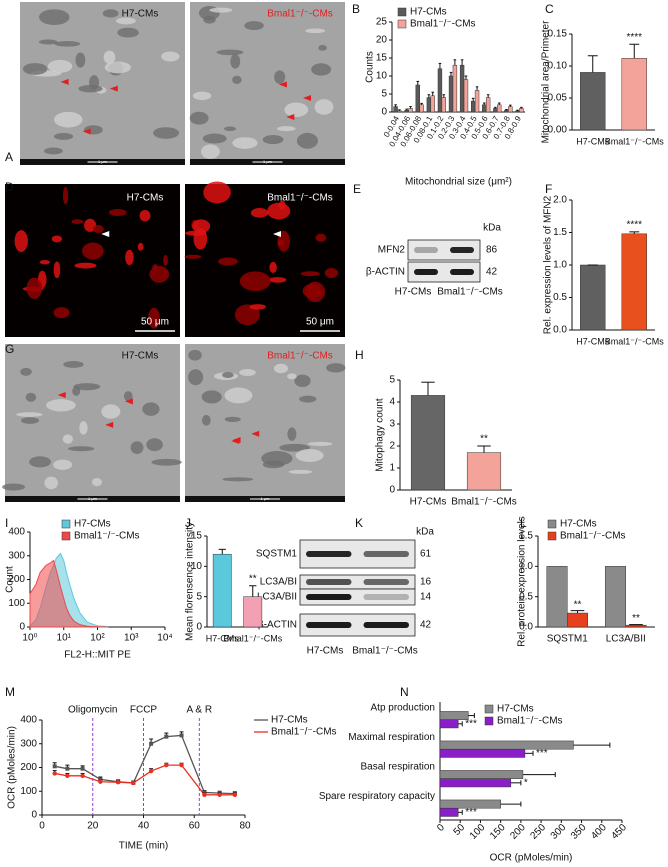 This screenshot has width=668, height=867. Describe the element at coordinates (277, 597) in the screenshot. I see `blot-row-label: LC3A/BII` at that location.